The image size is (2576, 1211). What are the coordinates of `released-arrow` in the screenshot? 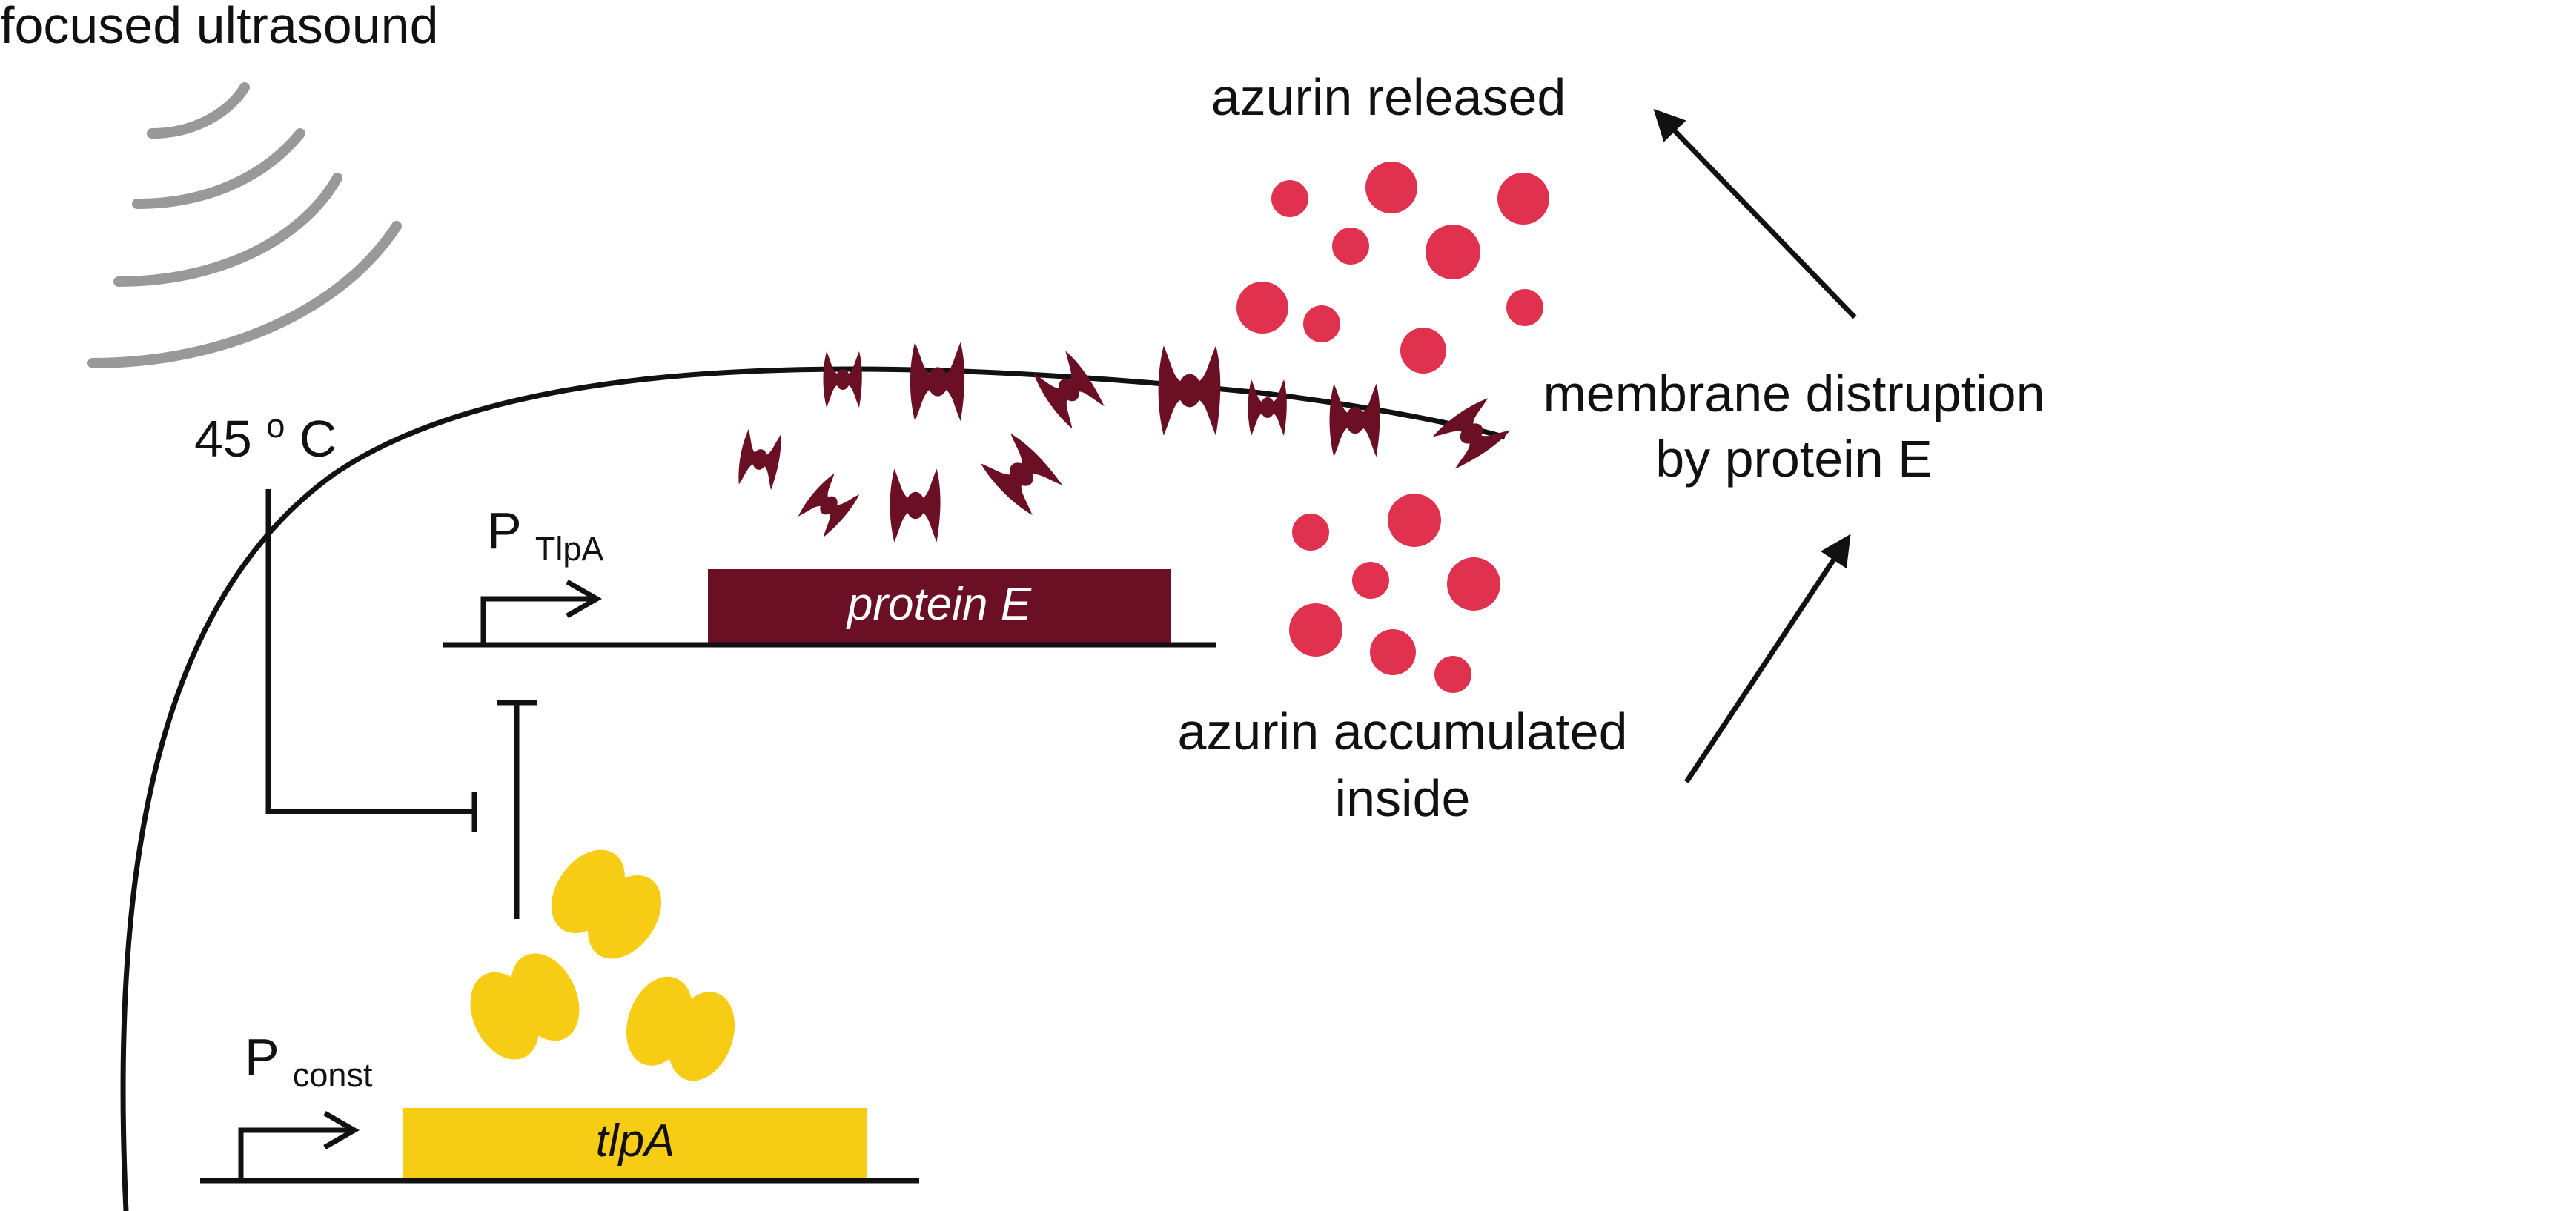 It's located at (1755, 213).